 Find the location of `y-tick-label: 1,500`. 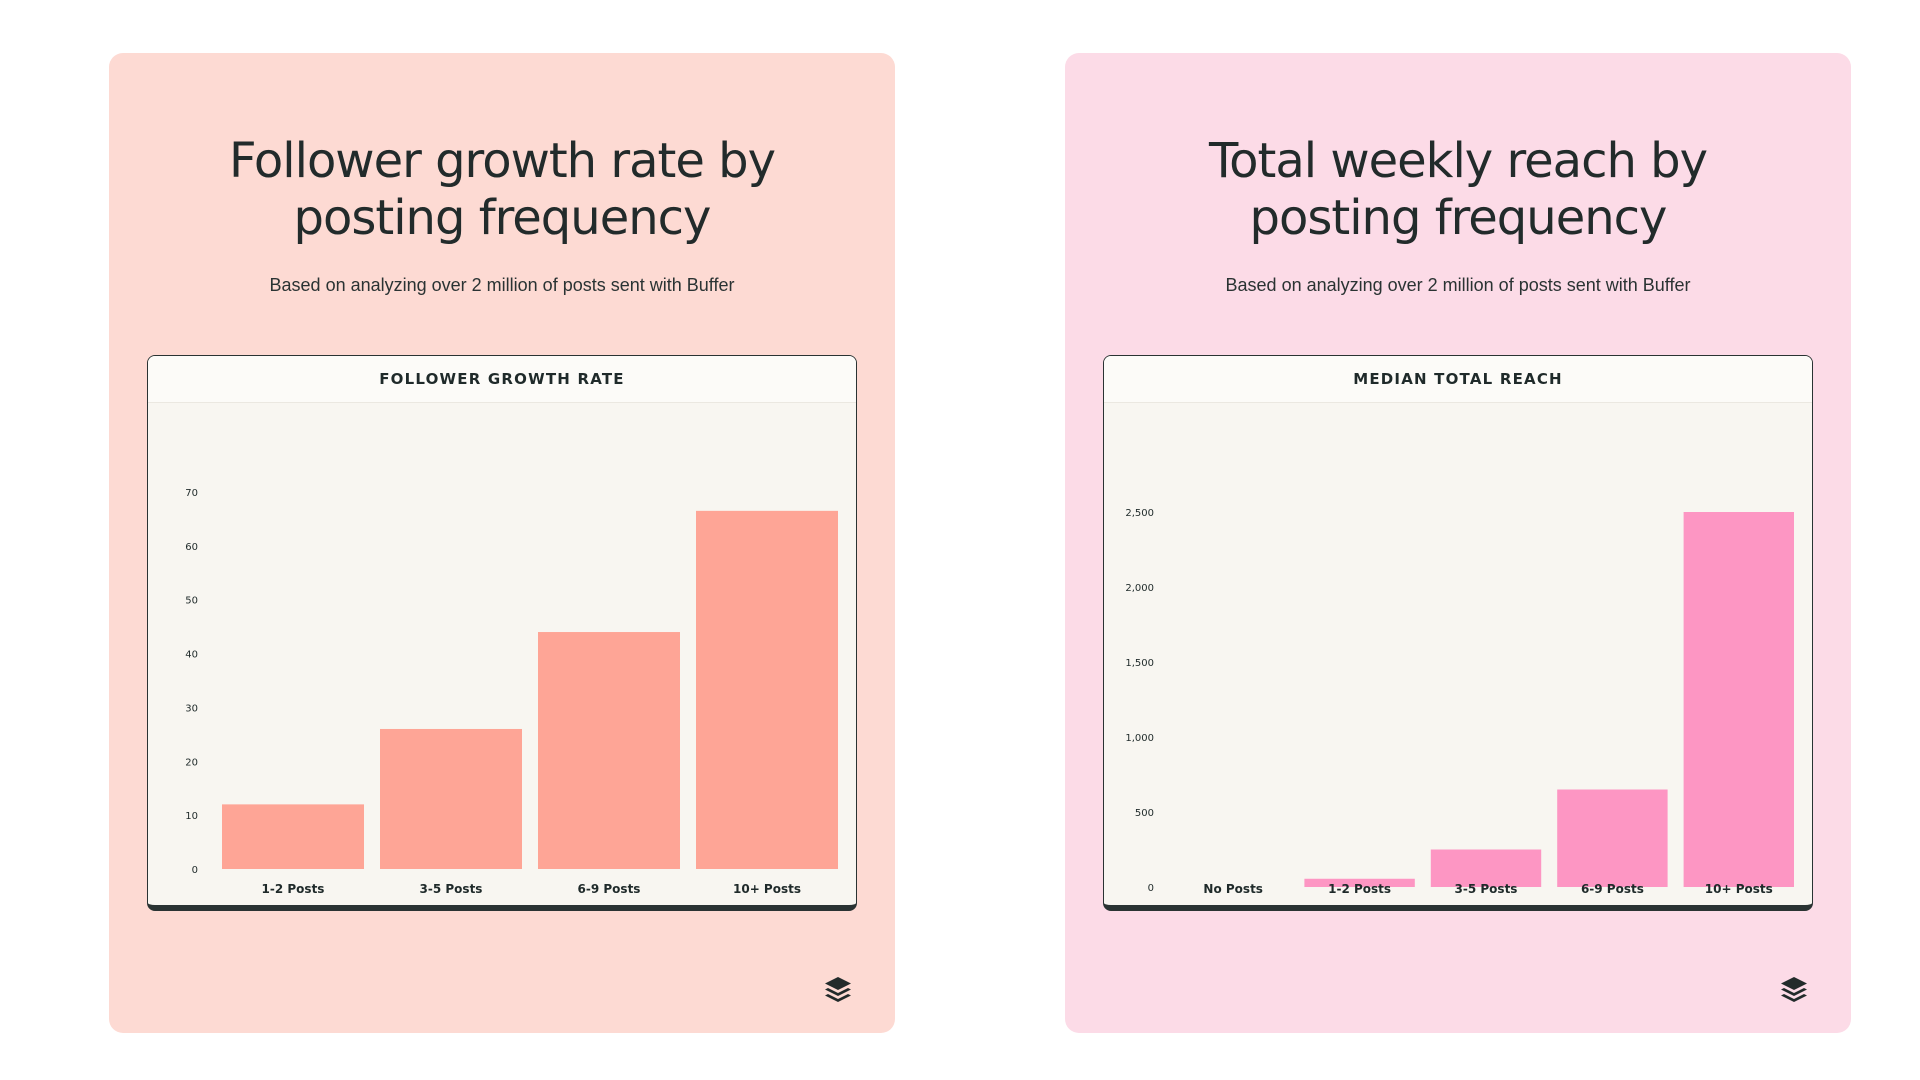

y-tick-label: 1,500 is located at coordinates (1139, 663).